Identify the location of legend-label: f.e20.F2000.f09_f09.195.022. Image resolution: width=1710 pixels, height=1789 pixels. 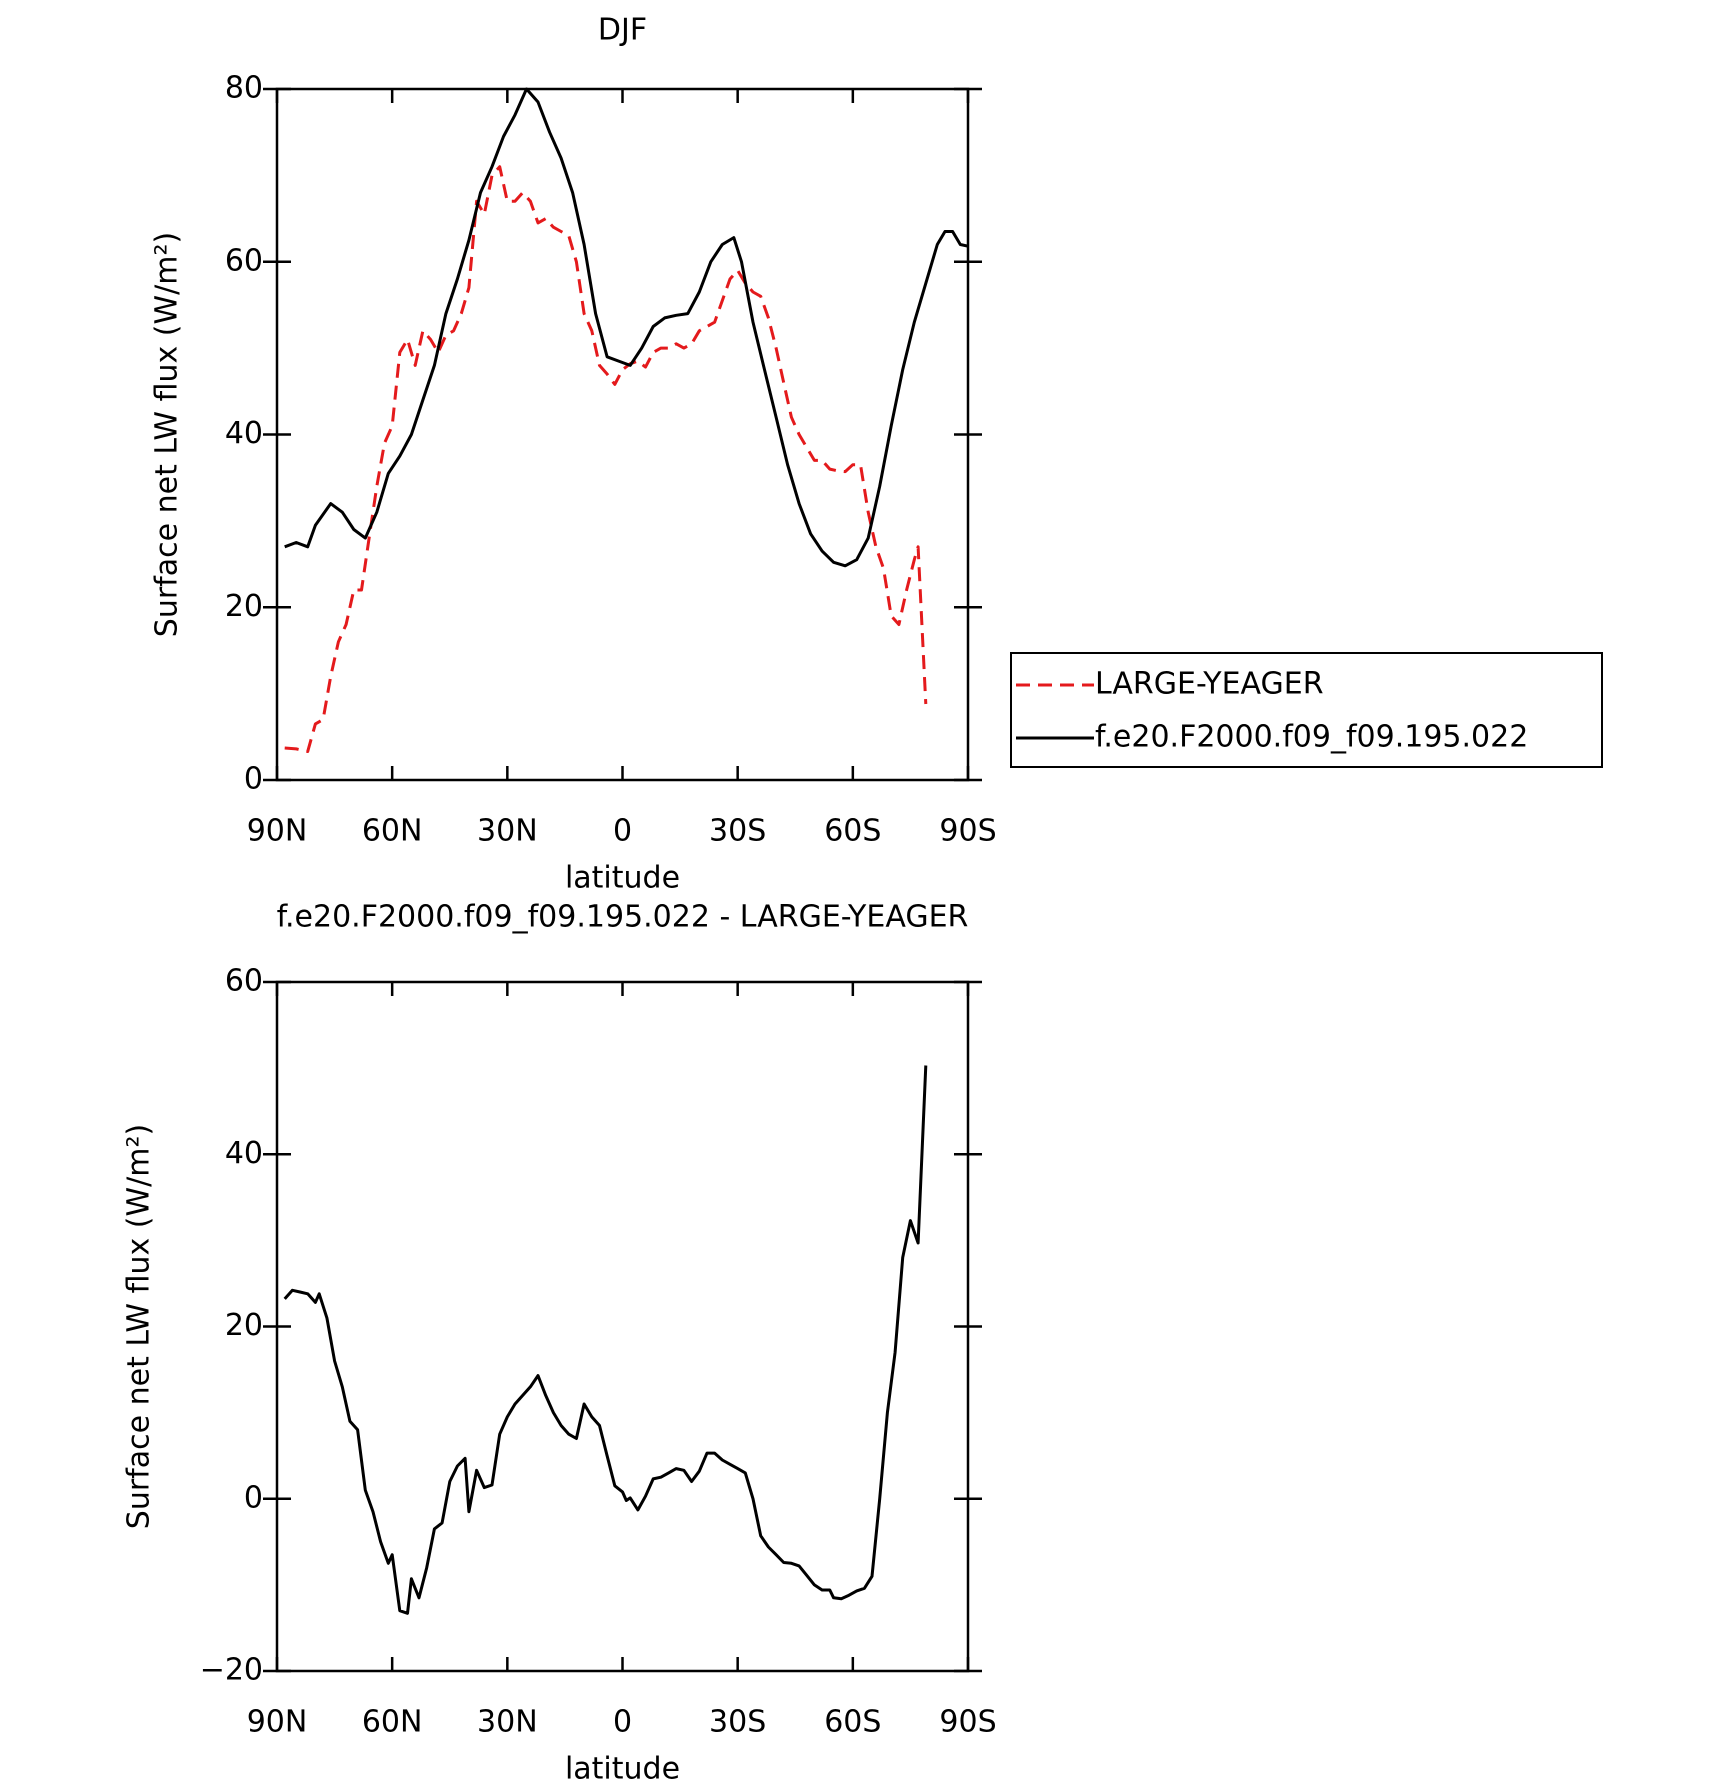
(1311, 737).